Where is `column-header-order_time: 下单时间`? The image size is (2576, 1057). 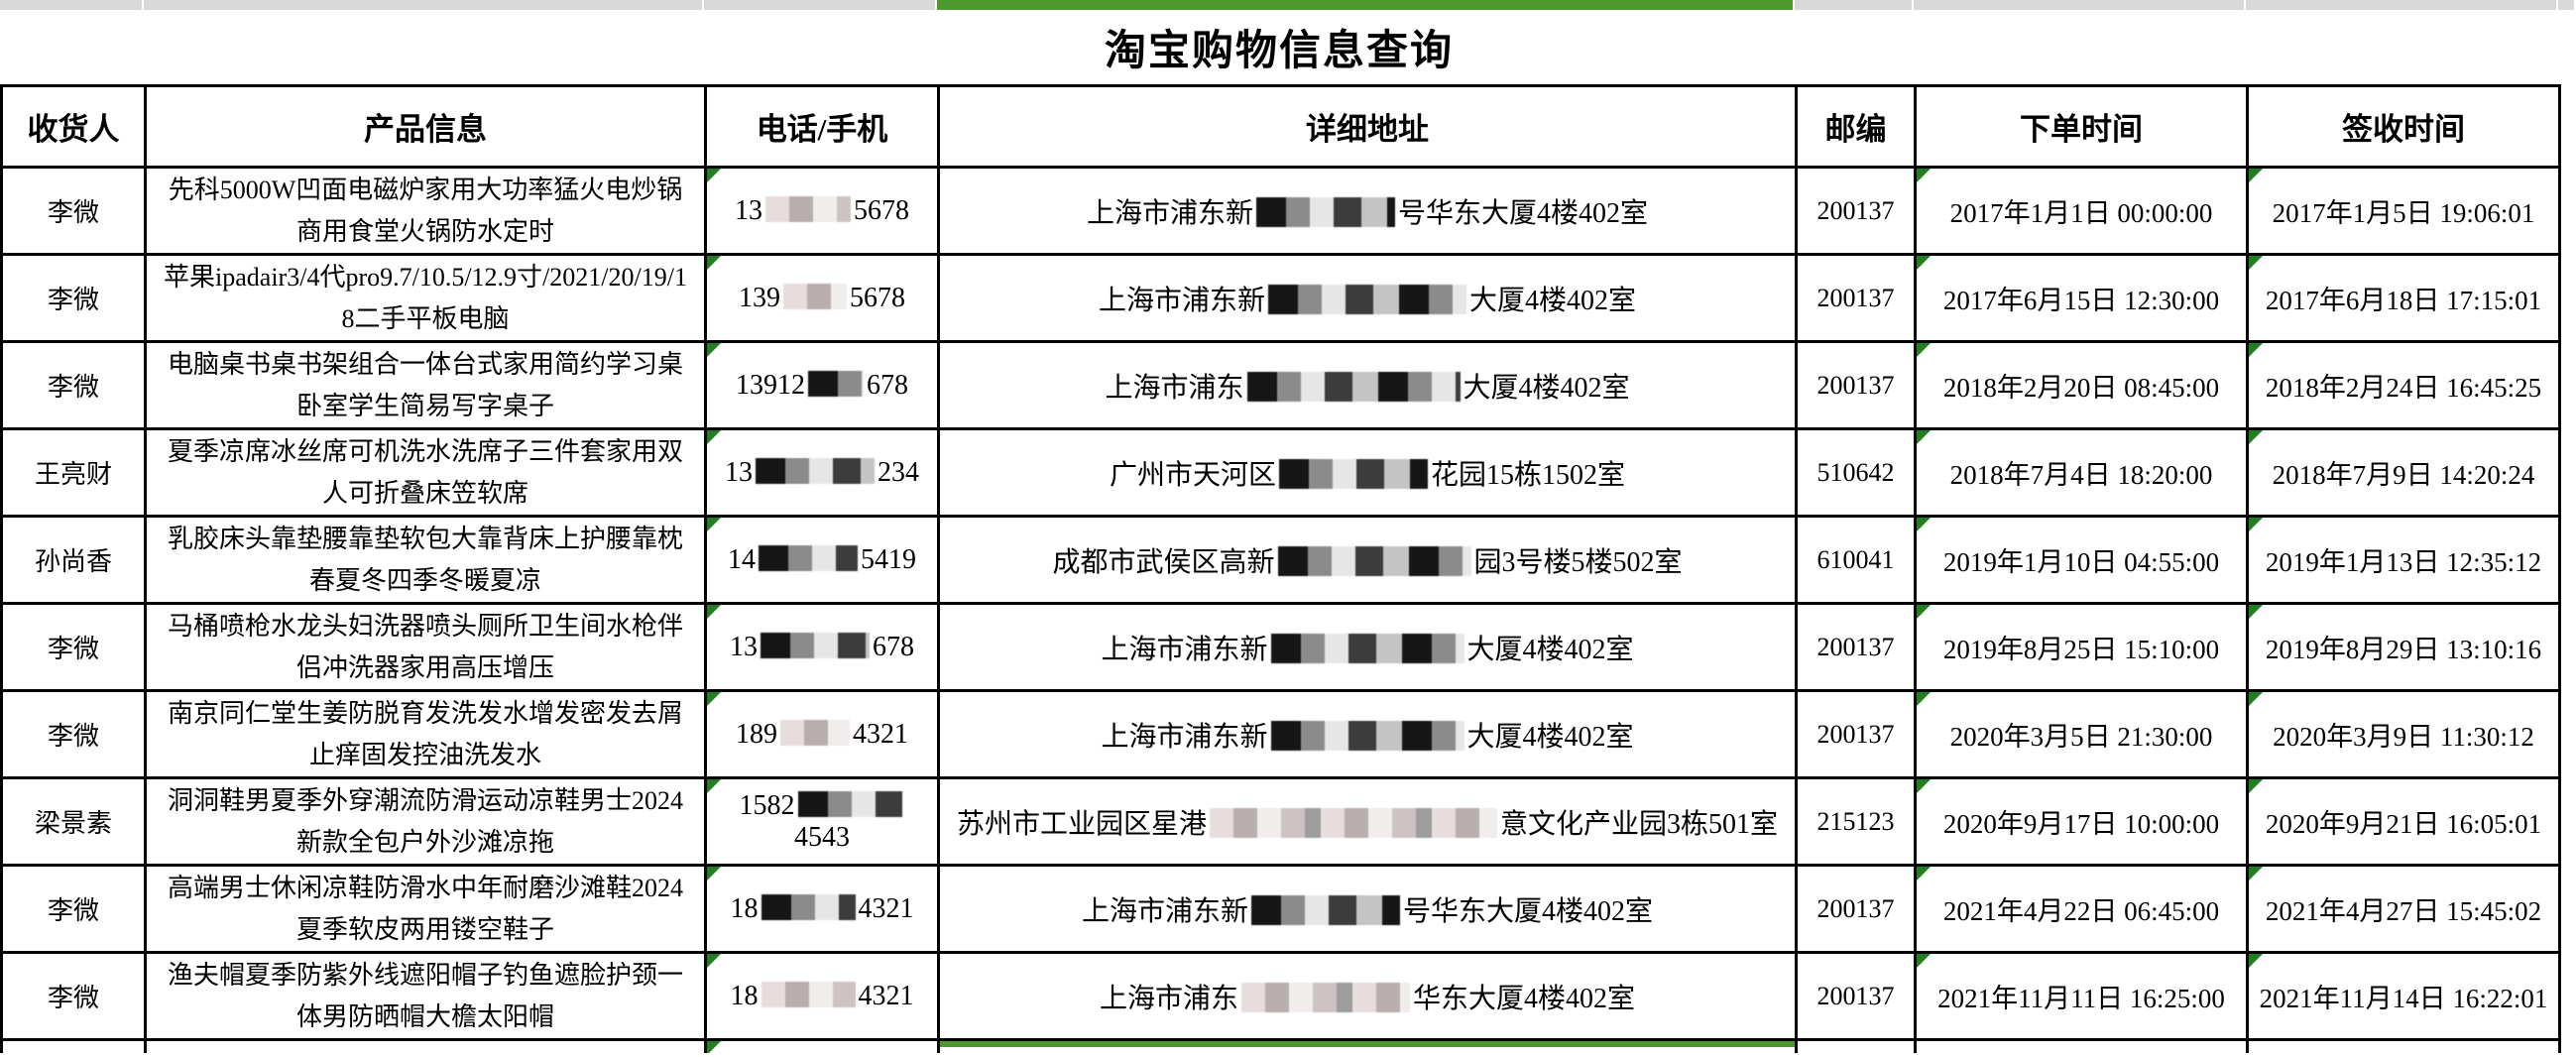
column-header-order_time: 下单时间 is located at coordinates (2081, 126).